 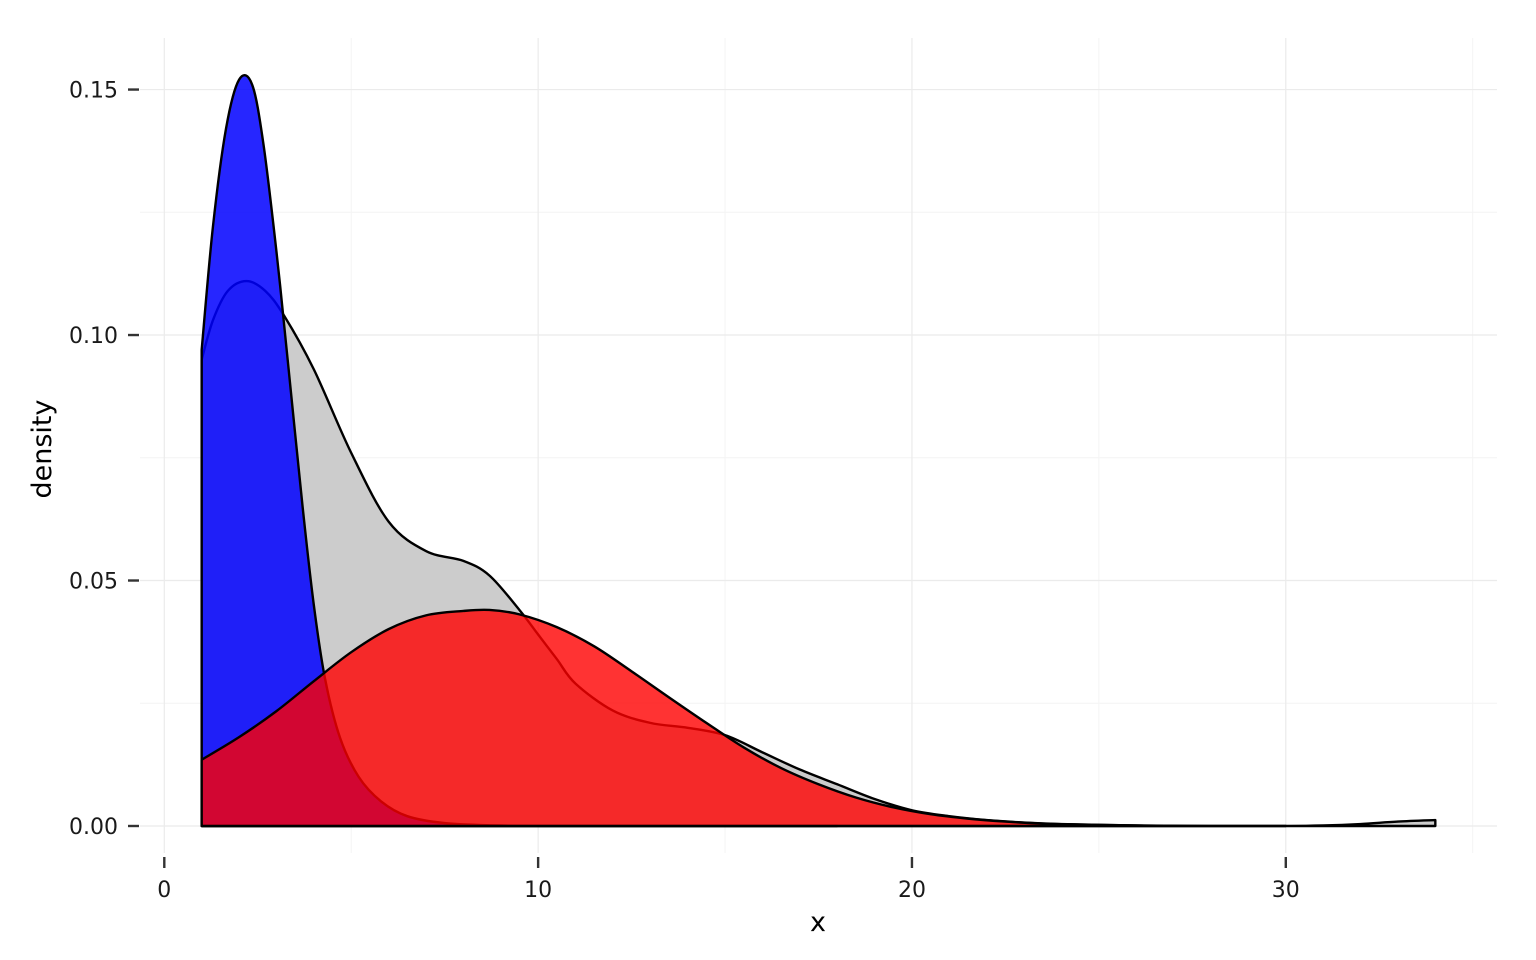 I want to click on y-tick-label: 0.05, so click(x=93, y=582).